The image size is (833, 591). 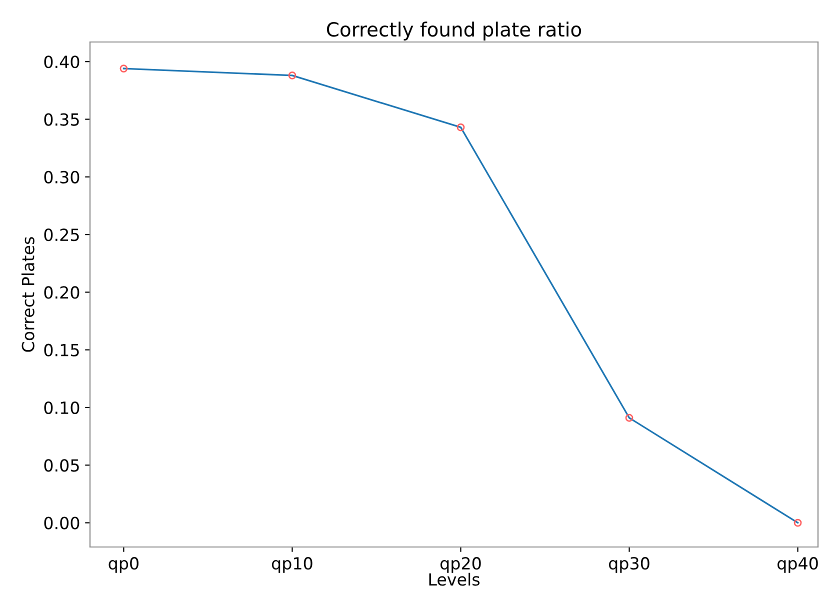 What do you see at coordinates (123, 565) in the screenshot?
I see `x-tick-label: qp0` at bounding box center [123, 565].